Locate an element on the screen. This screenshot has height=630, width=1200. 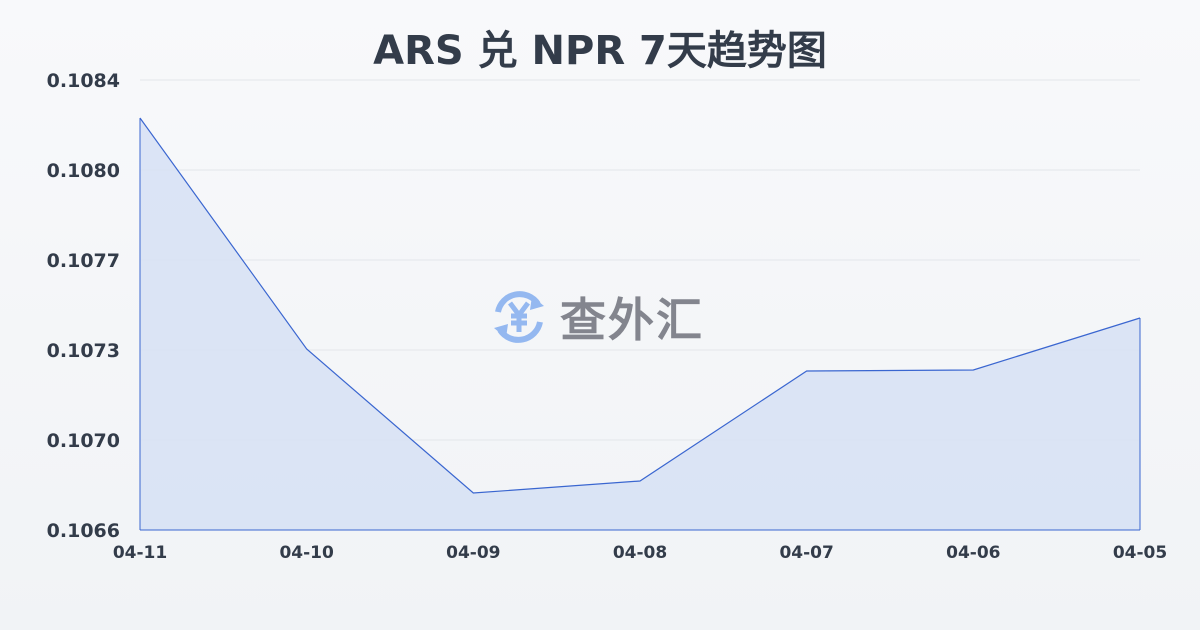
watermark: 查外汇 is located at coordinates (596, 317).